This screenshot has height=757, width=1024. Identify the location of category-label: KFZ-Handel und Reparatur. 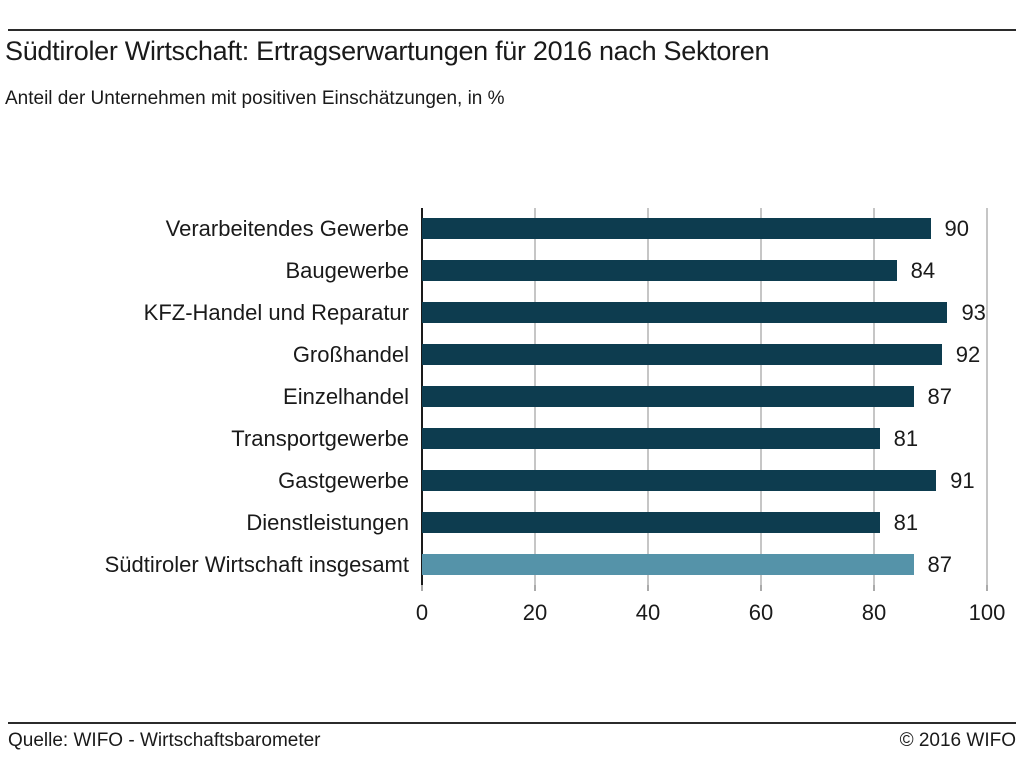
(276, 312).